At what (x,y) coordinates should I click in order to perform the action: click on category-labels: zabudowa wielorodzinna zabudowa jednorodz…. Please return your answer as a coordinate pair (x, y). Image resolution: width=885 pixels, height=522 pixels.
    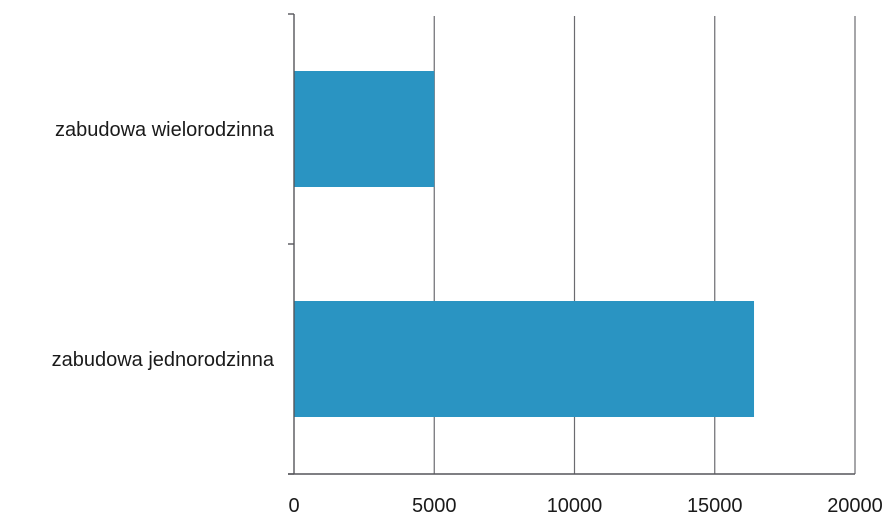
    Looking at the image, I should click on (163, 245).